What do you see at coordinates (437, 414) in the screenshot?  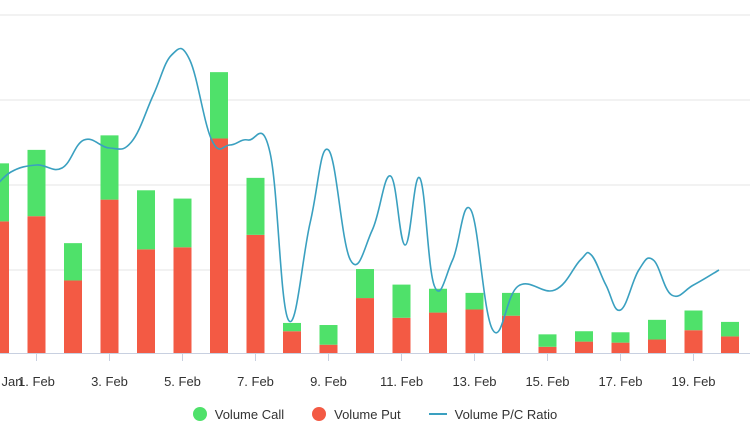 I see `legend-marker-volume-pc-ratio` at bounding box center [437, 414].